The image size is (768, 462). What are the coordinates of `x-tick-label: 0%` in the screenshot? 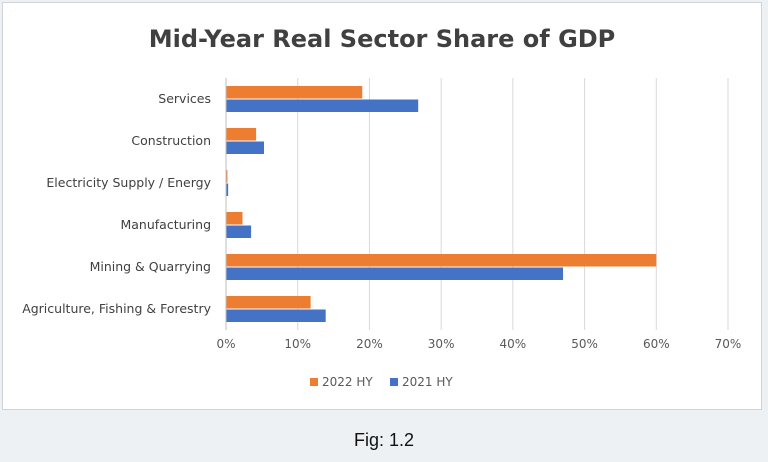 It's located at (225, 344).